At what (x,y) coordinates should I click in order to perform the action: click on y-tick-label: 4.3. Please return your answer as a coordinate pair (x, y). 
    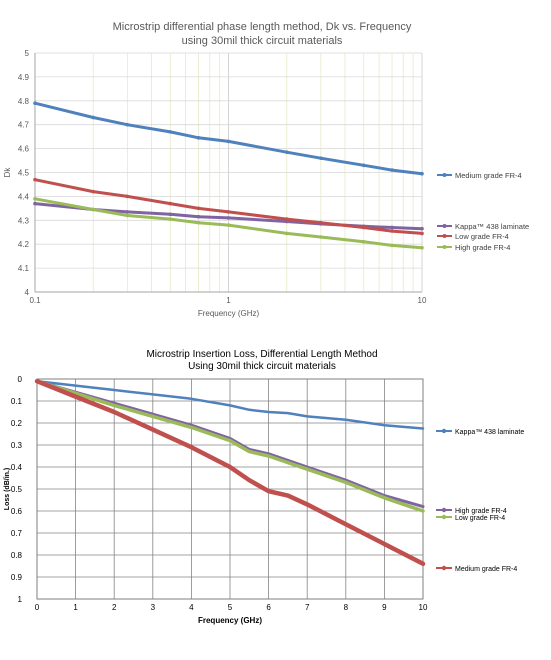
    Looking at the image, I should click on (24, 220).